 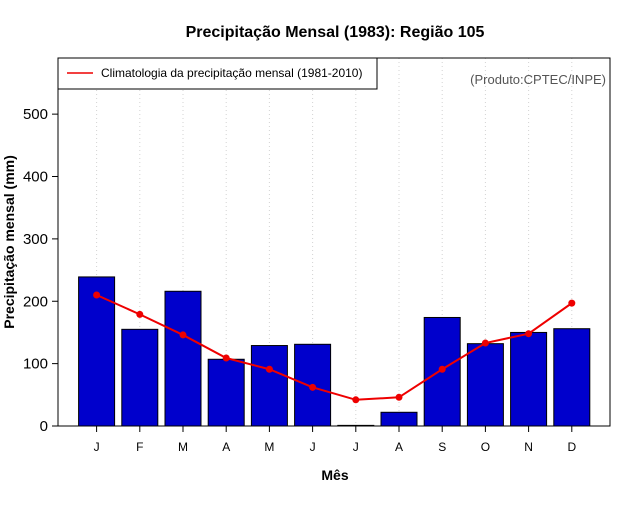 I want to click on y-tick-label: 200, so click(x=35, y=301).